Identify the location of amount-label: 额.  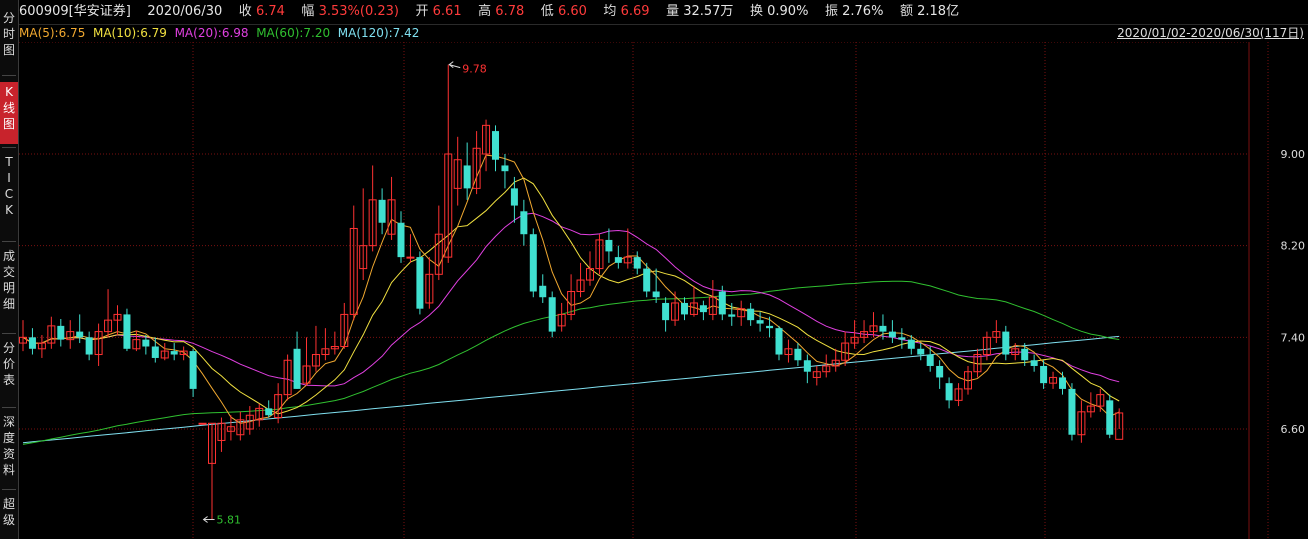
(906, 11).